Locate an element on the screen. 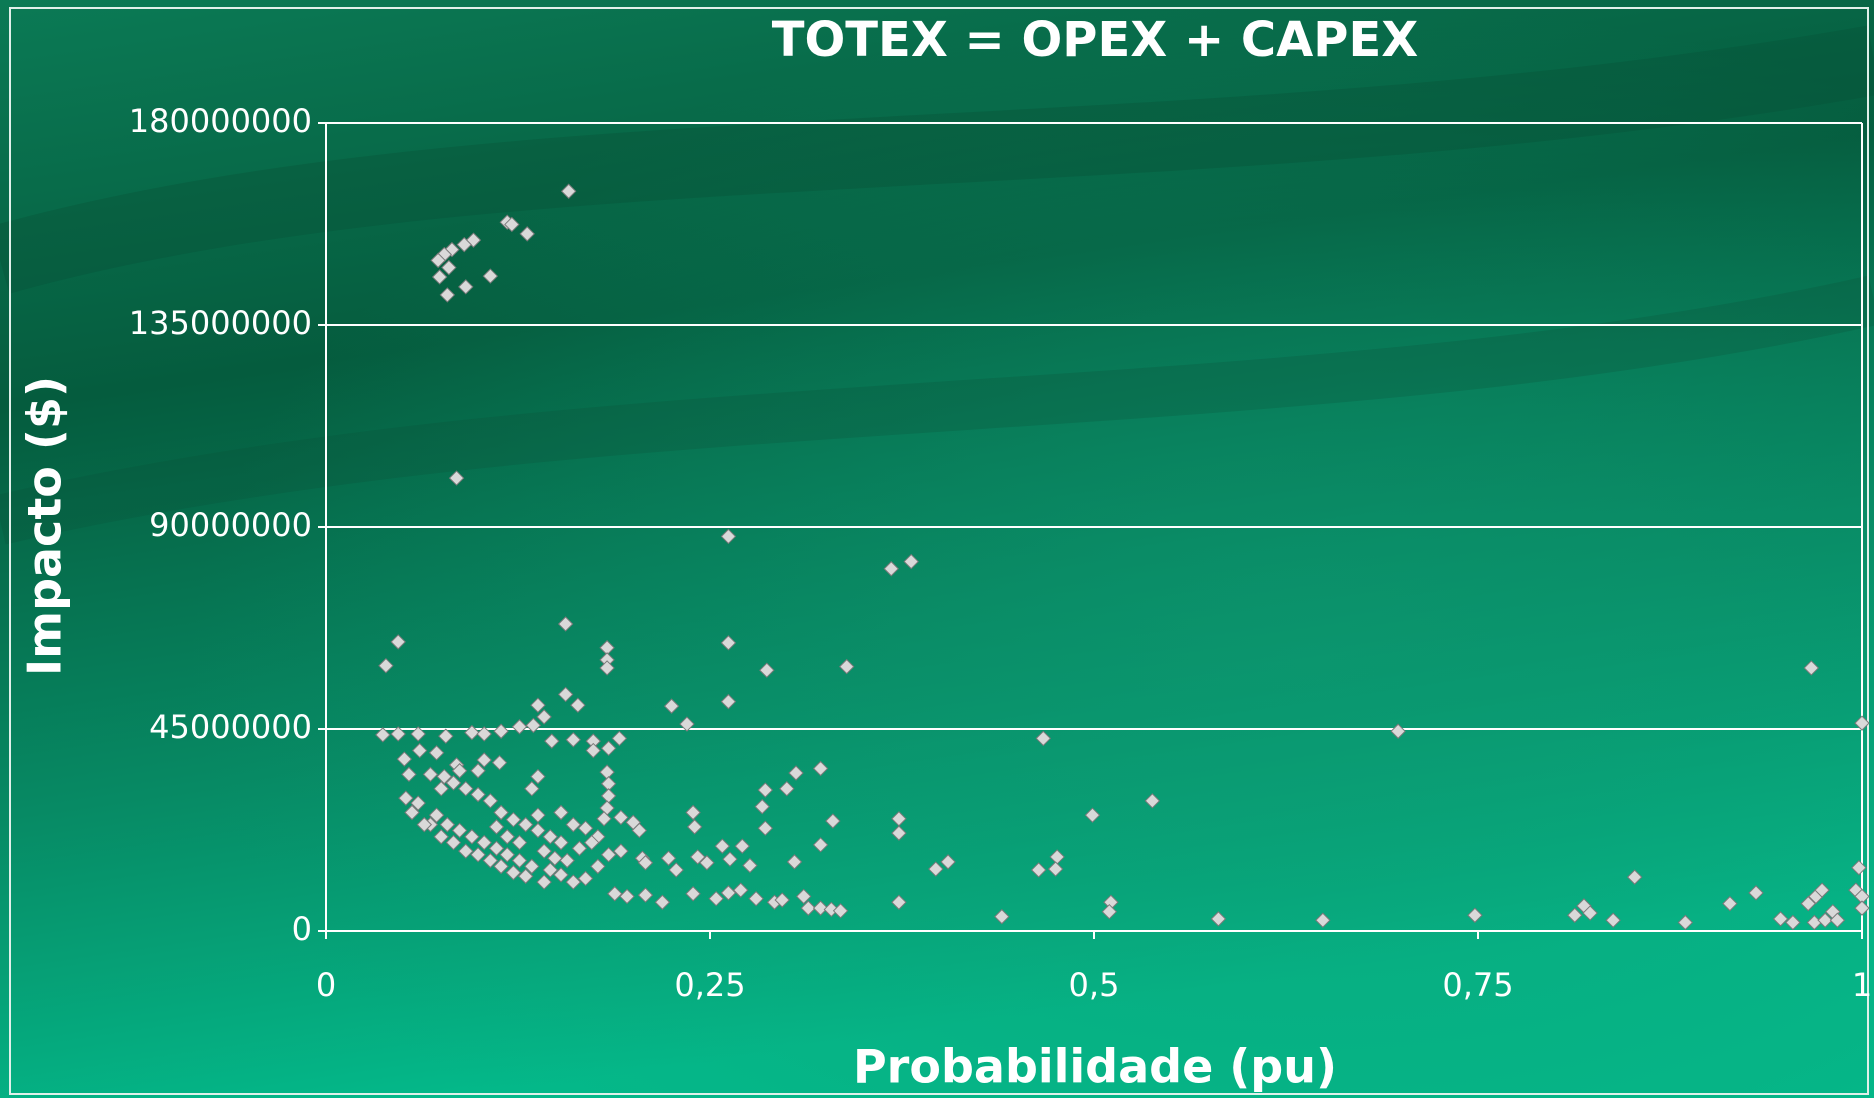  y-tick-label: 180000000 is located at coordinates (220, 121).